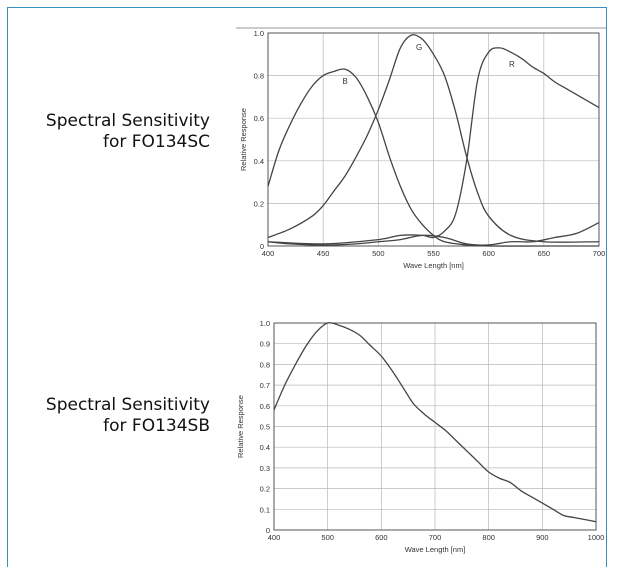 The height and width of the screenshot is (570, 624). I want to click on series-label: B, so click(345, 81).